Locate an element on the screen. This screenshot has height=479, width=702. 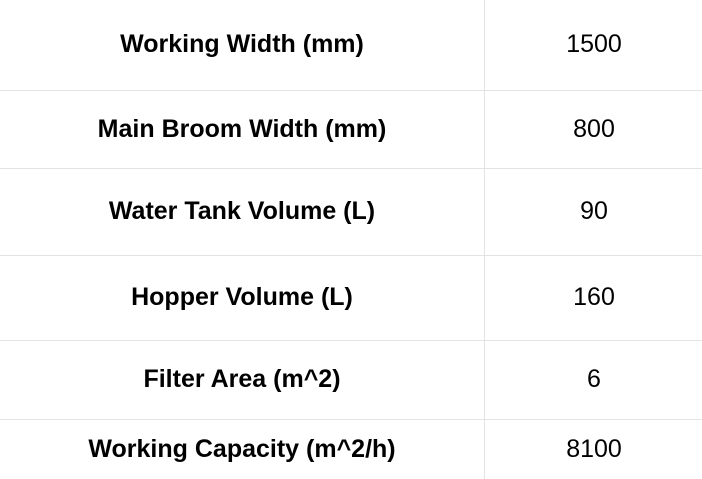
spec-value: 1500 is located at coordinates (593, 45).